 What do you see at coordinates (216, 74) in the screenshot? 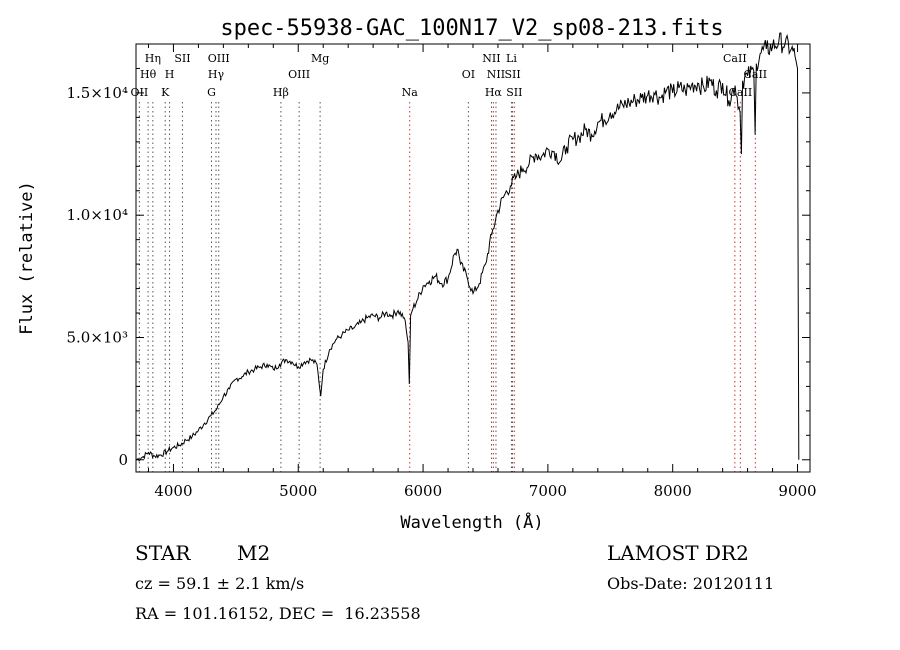
I see `spectral-line-label: Hγ` at bounding box center [216, 74].